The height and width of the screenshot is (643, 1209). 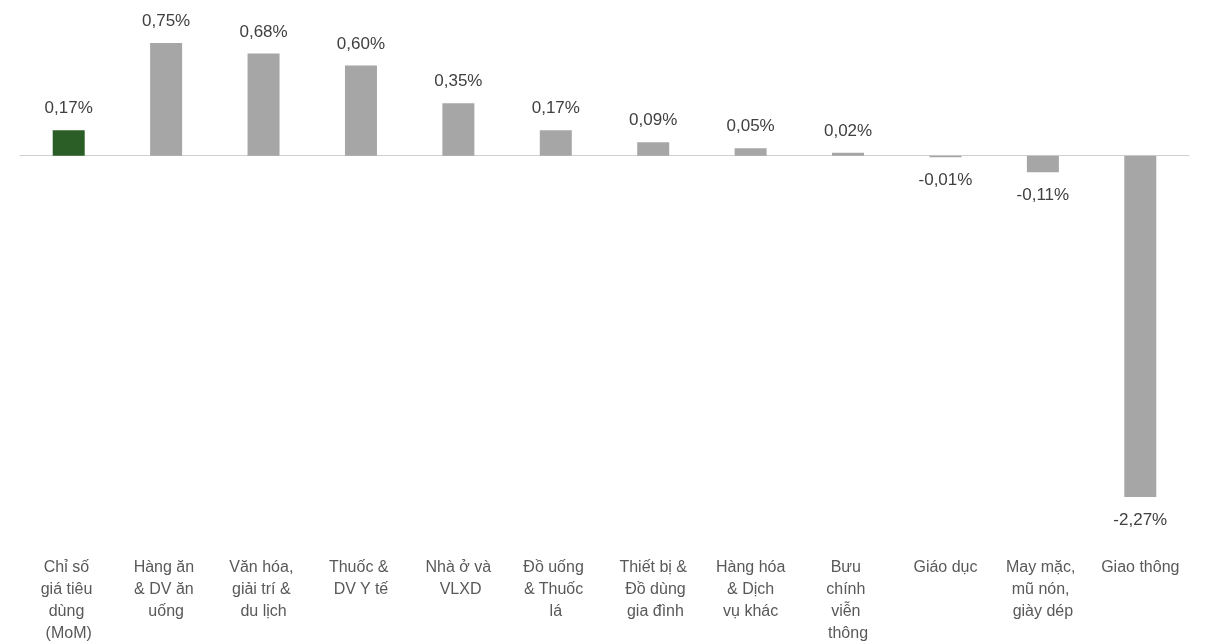 What do you see at coordinates (1140, 519) in the screenshot?
I see `data-label: -2,27%` at bounding box center [1140, 519].